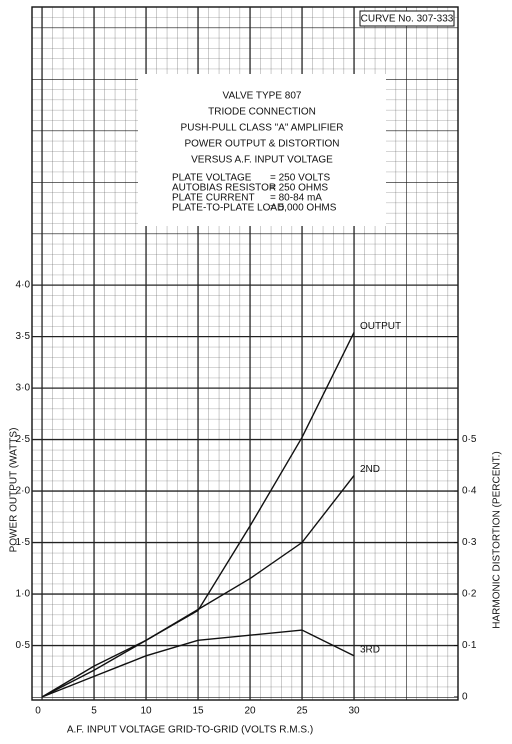 This screenshot has width=512, height=744. What do you see at coordinates (497, 539) in the screenshot?
I see `y2-axis-label: HARMONIC DISTORTION (PERCENT.)` at bounding box center [497, 539].